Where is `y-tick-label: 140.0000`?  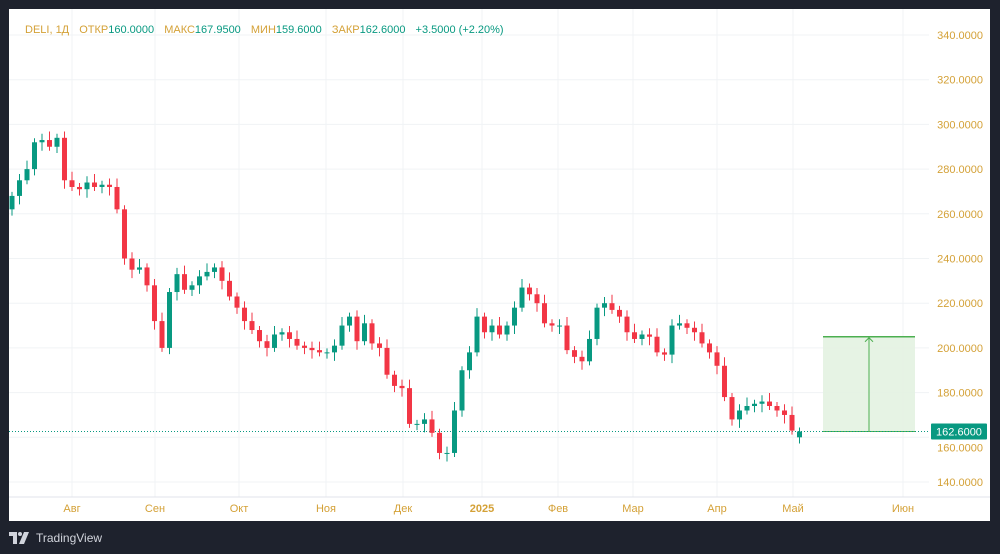 y-tick-label: 140.0000 is located at coordinates (960, 483).